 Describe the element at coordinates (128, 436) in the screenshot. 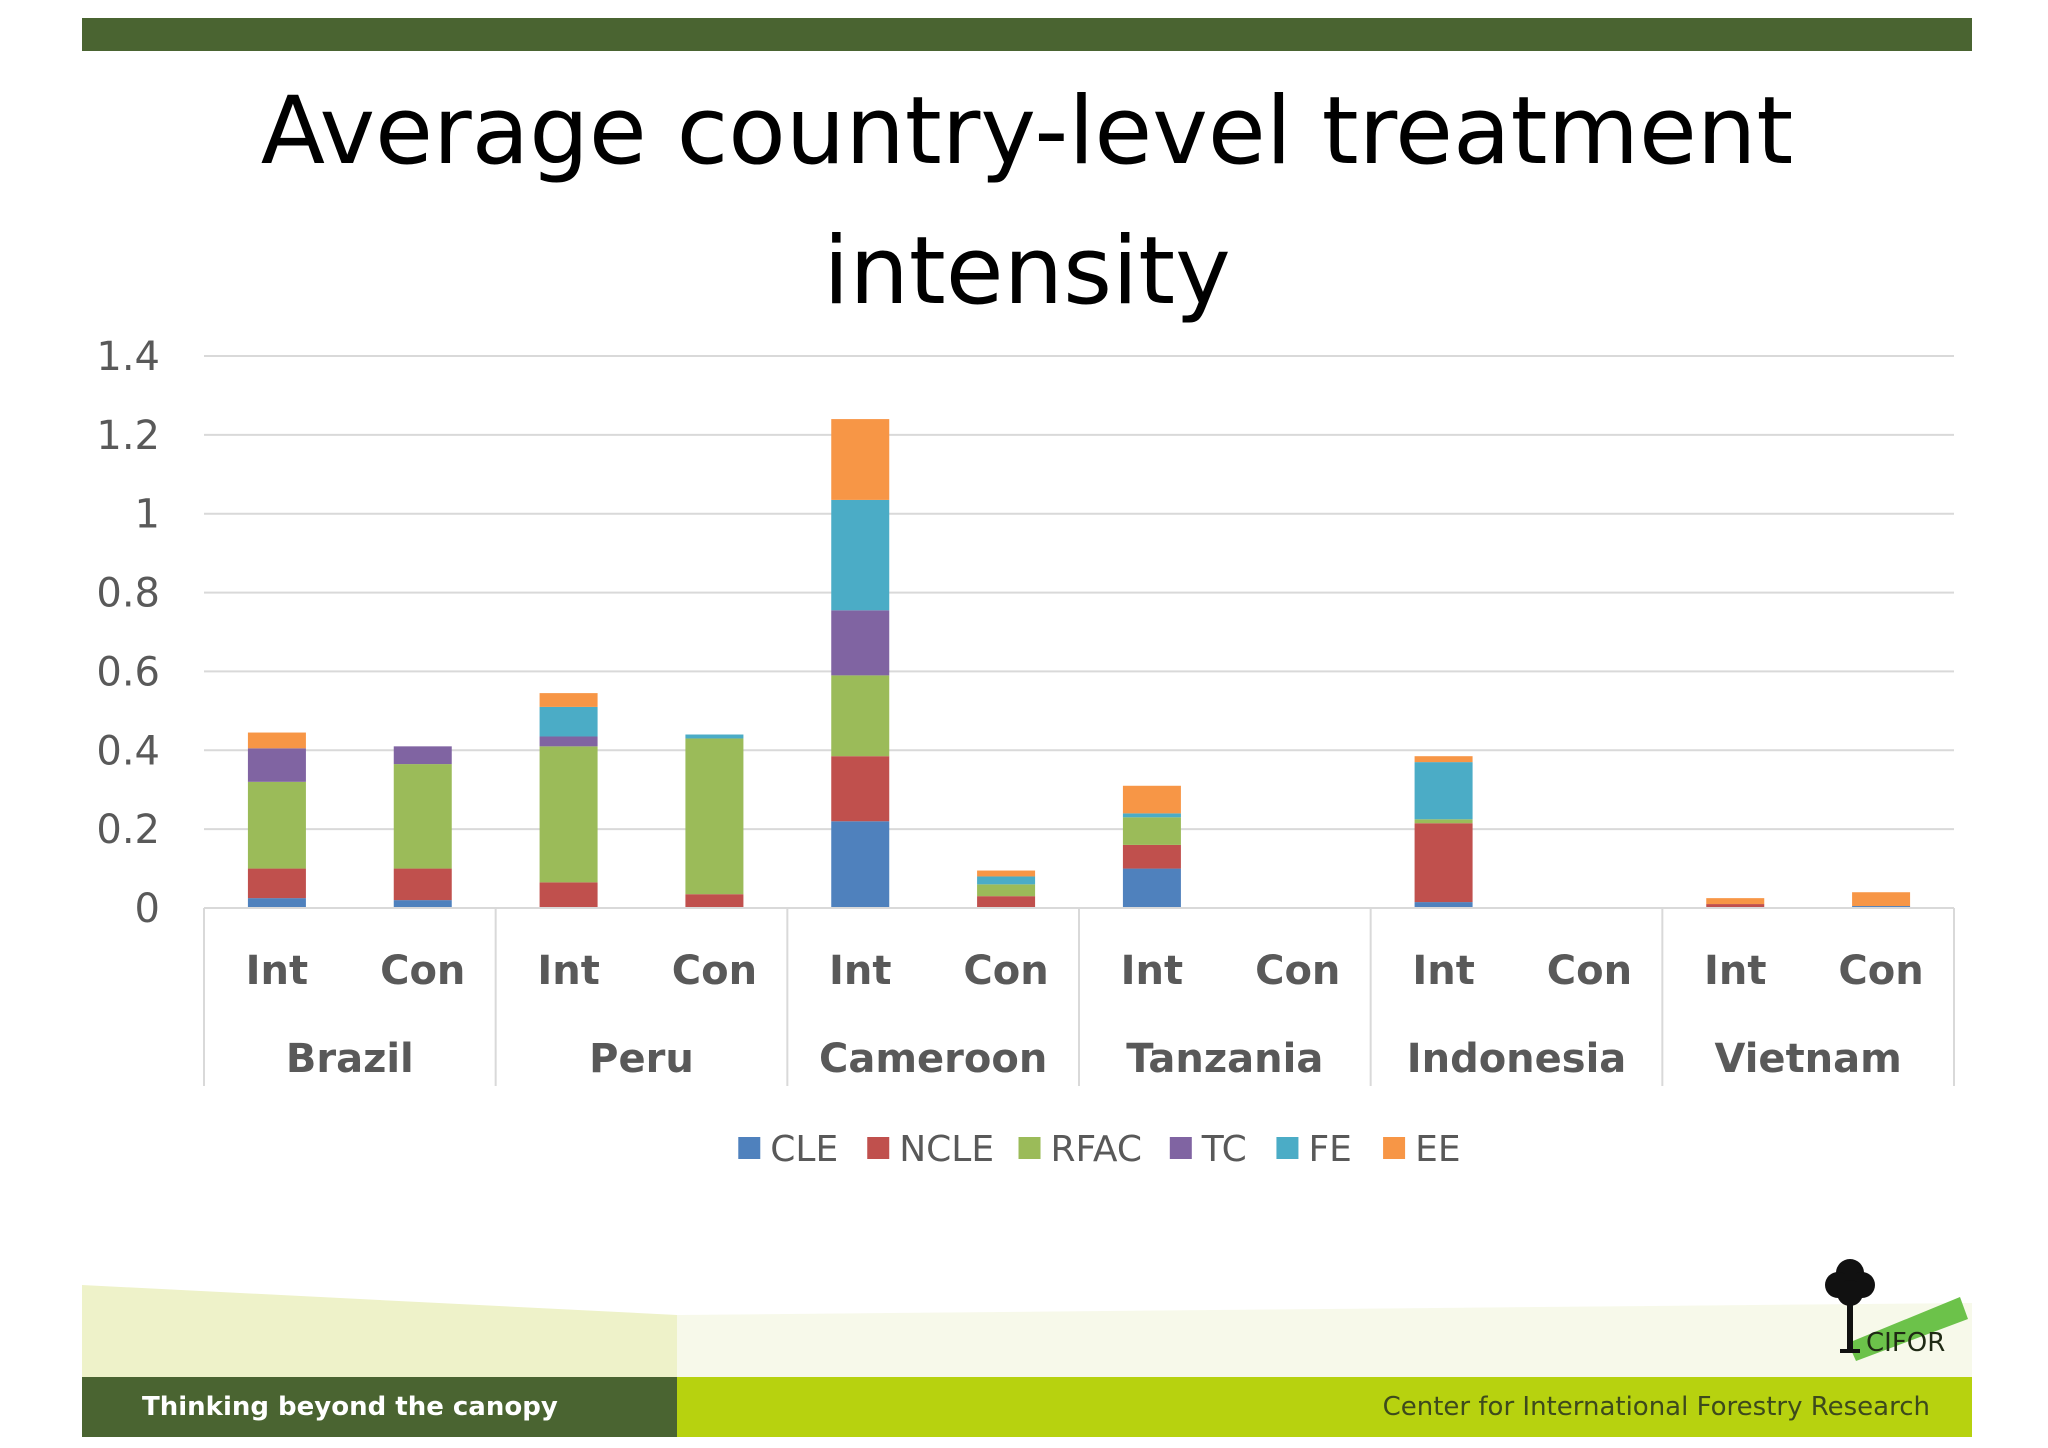

I see `y-tick-label: 1.2` at that location.